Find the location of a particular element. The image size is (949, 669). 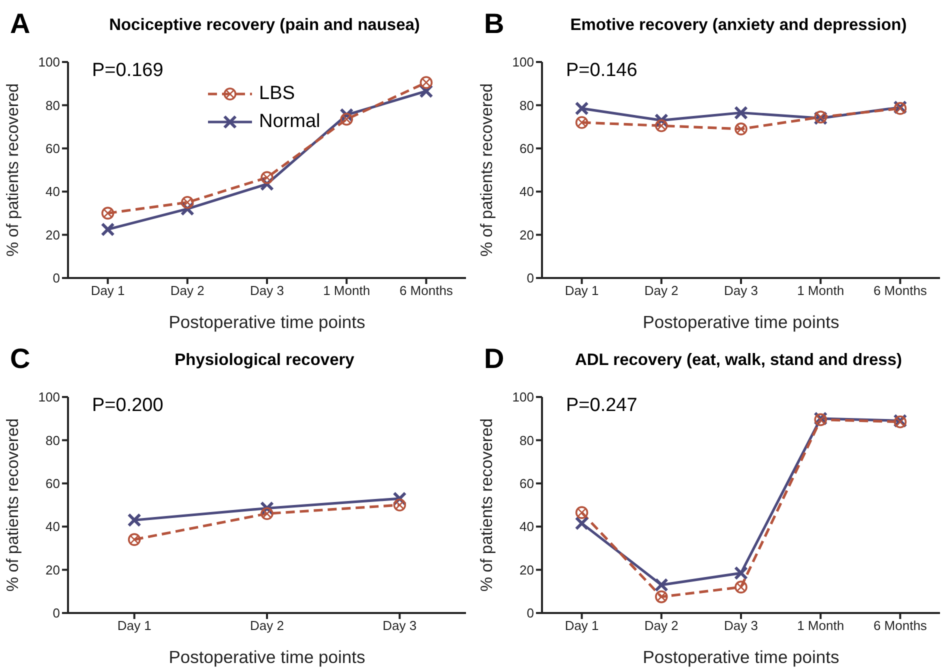

chart-title: Nociceptive recovery (pain and nausea) is located at coordinates (264, 25).